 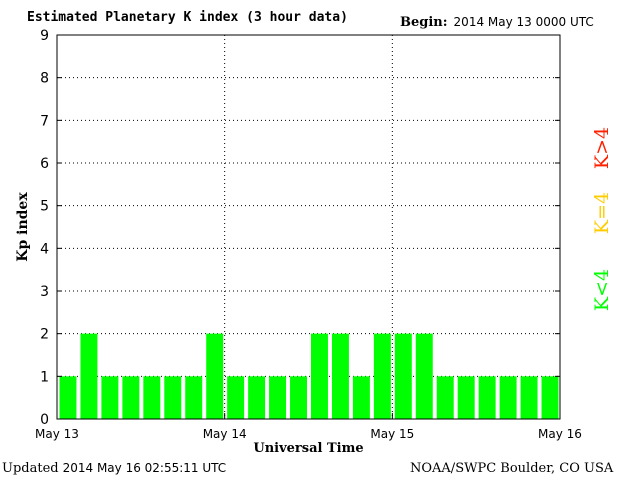 What do you see at coordinates (602, 290) in the screenshot?
I see `legend-entry: K<4` at bounding box center [602, 290].